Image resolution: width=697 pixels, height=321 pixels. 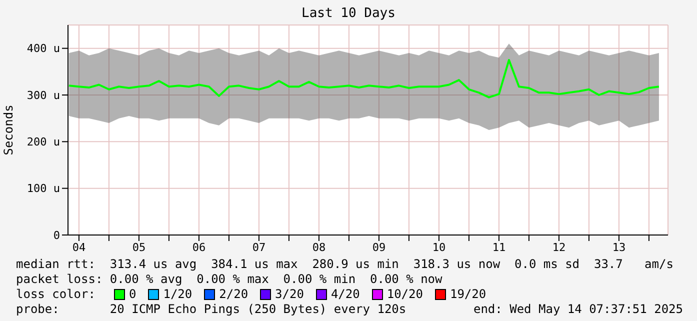 I want to click on legend-label: 0, so click(x=132, y=294).